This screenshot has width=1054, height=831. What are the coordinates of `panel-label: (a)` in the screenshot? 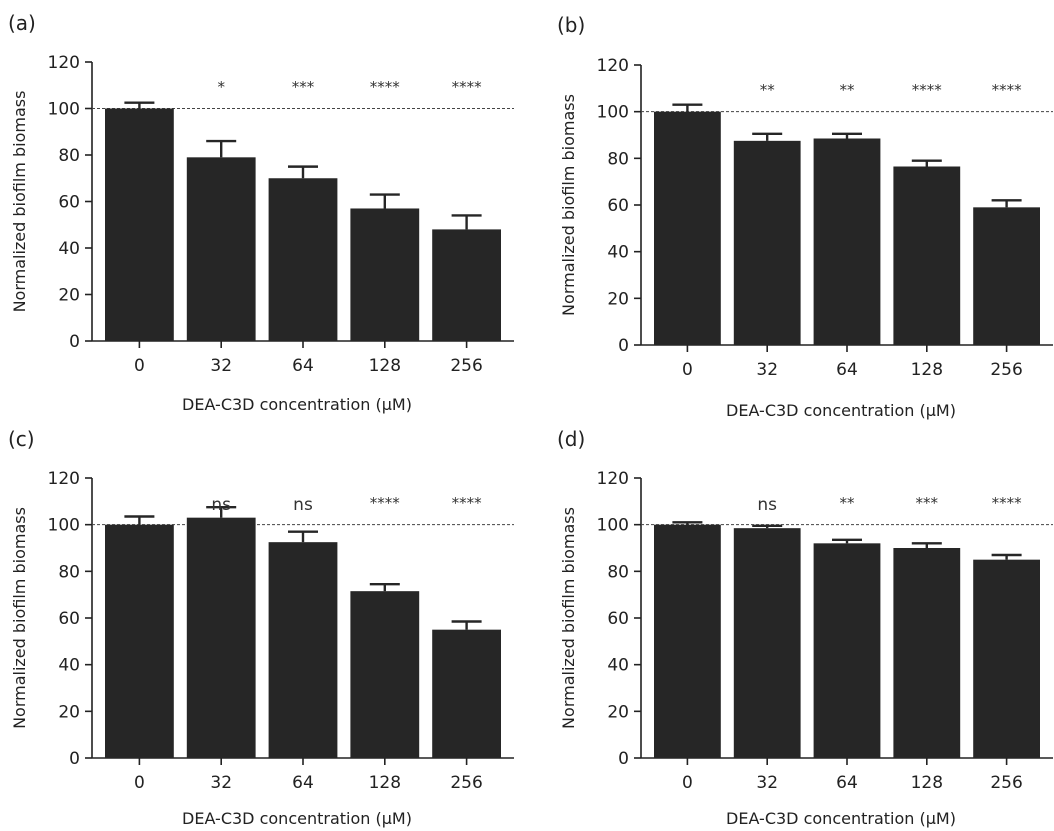 It's located at (22, 23).